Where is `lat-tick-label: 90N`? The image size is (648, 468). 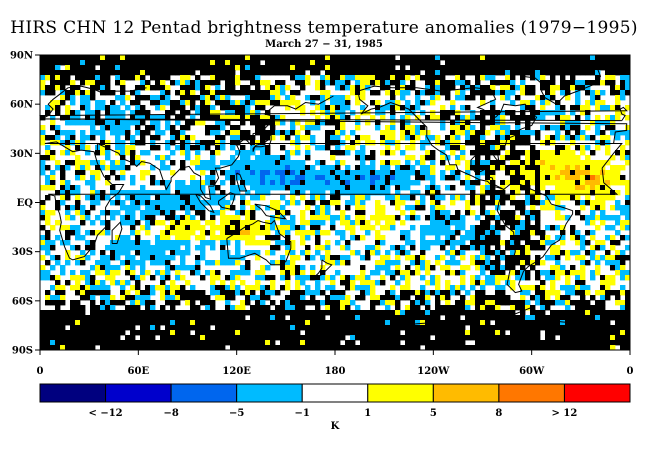 lat-tick-label: 90N is located at coordinates (21, 56).